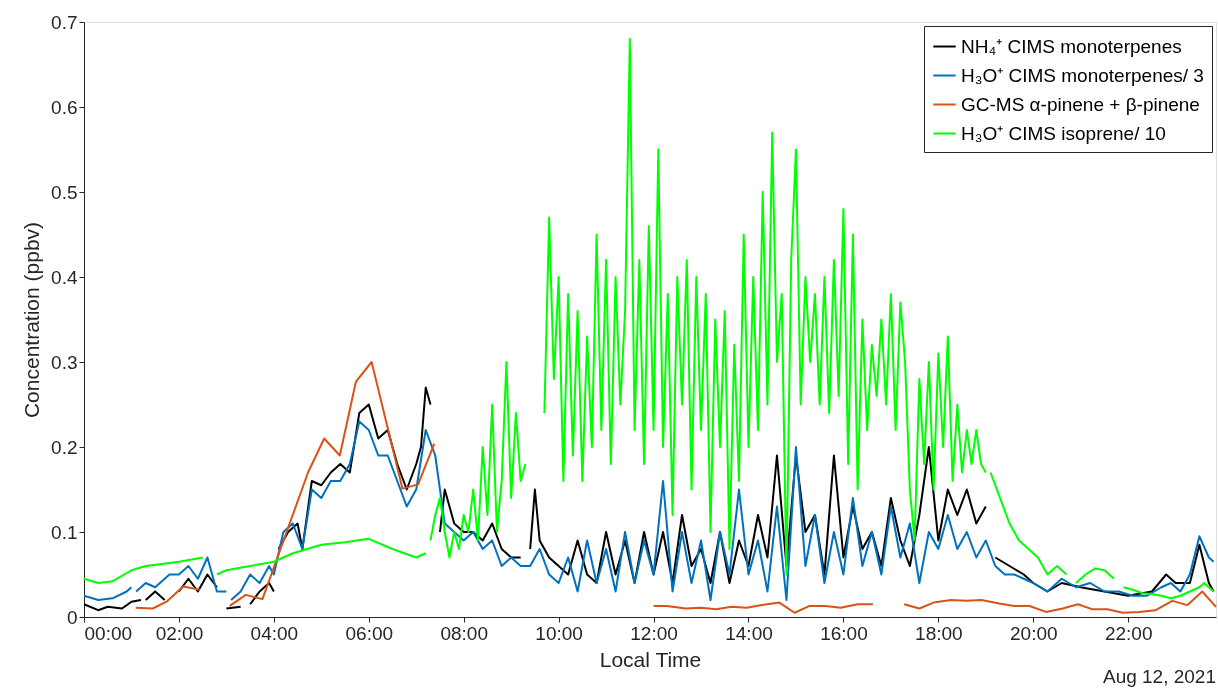 The height and width of the screenshot is (691, 1218). What do you see at coordinates (650, 659) in the screenshot?
I see `x-axis-title: Local Time` at bounding box center [650, 659].